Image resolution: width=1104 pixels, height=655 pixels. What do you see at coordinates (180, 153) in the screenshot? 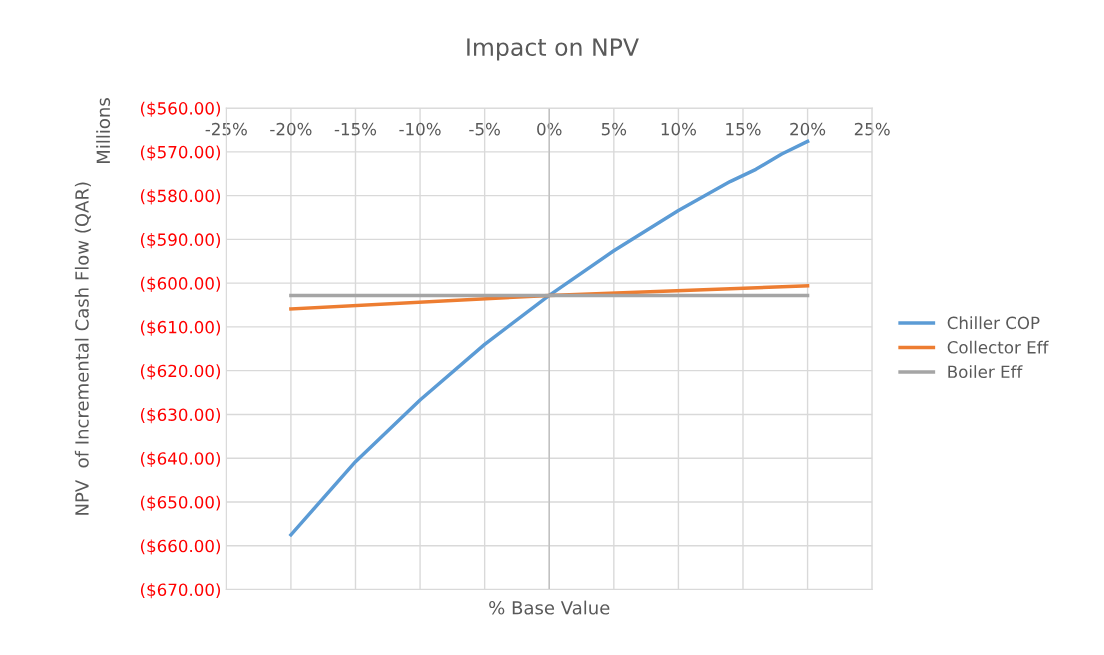
I see `y-tick-label: ($570.00)` at bounding box center [180, 153].